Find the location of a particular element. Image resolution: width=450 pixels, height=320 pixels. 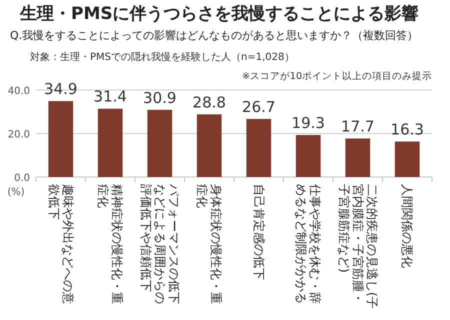

data-label: 26.7 is located at coordinates (259, 107).